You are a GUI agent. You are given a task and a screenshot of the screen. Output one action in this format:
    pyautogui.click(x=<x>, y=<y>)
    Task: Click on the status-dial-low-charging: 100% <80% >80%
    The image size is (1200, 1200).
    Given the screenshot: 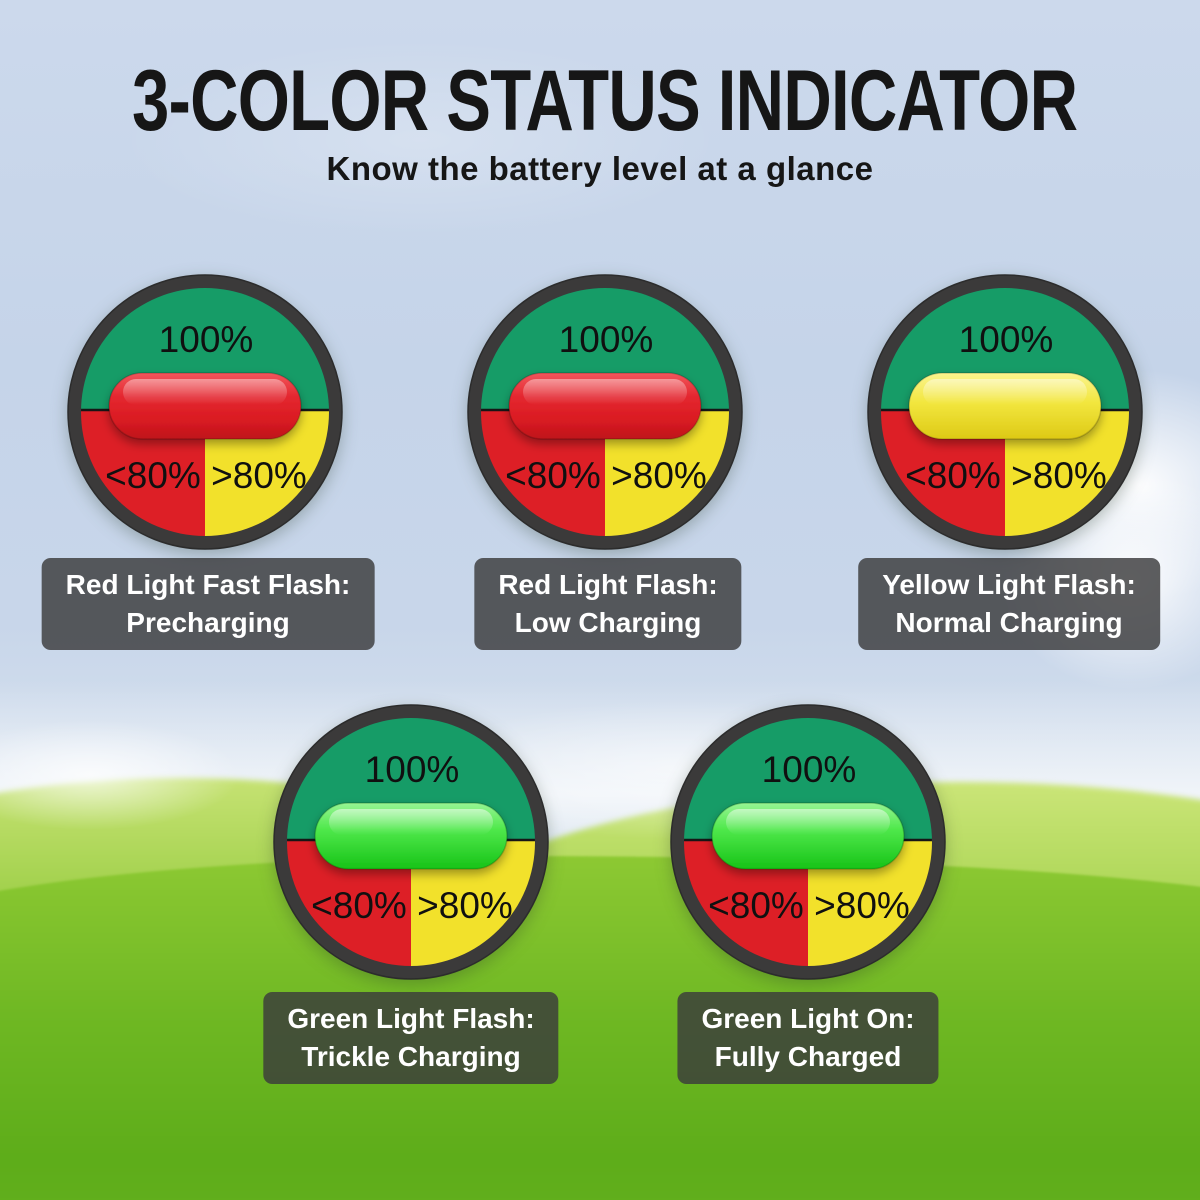 What is the action you would take?
    pyautogui.click(x=605, y=412)
    